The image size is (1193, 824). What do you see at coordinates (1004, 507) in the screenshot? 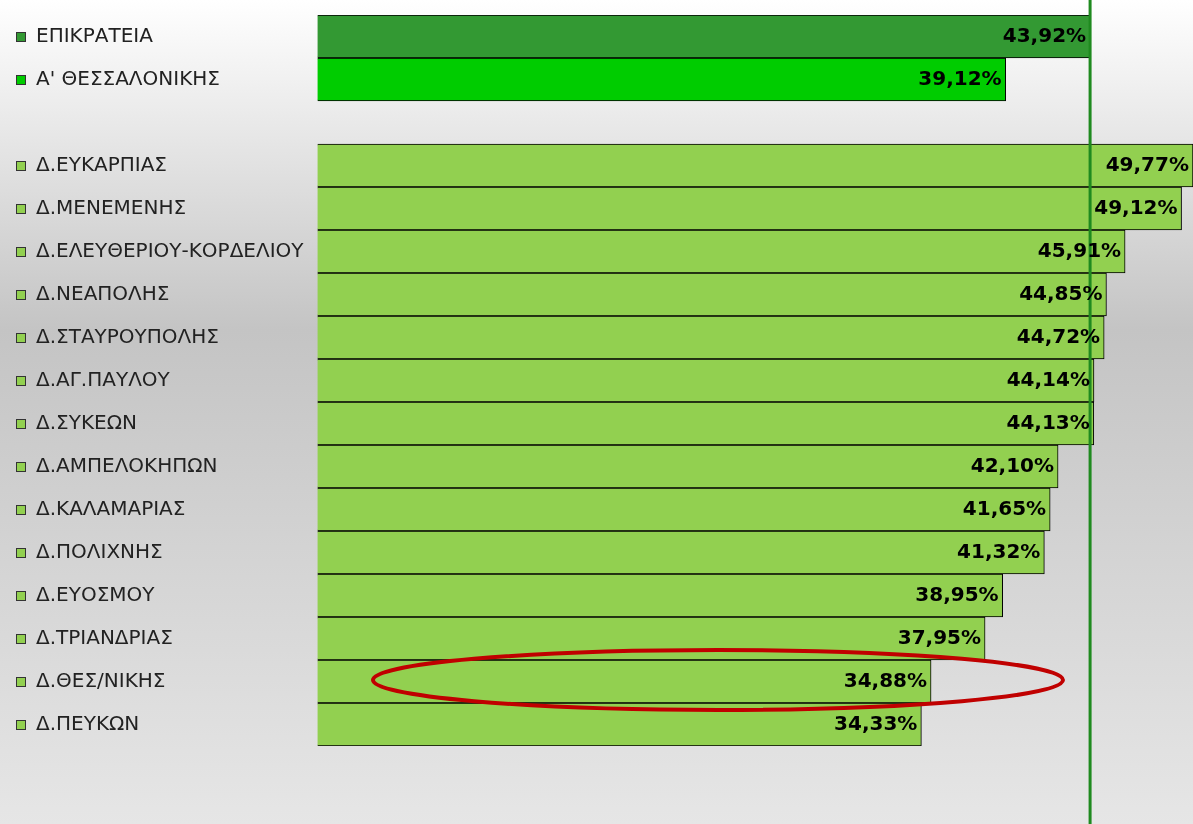
I see `data-label: 41,65%` at bounding box center [1004, 507].